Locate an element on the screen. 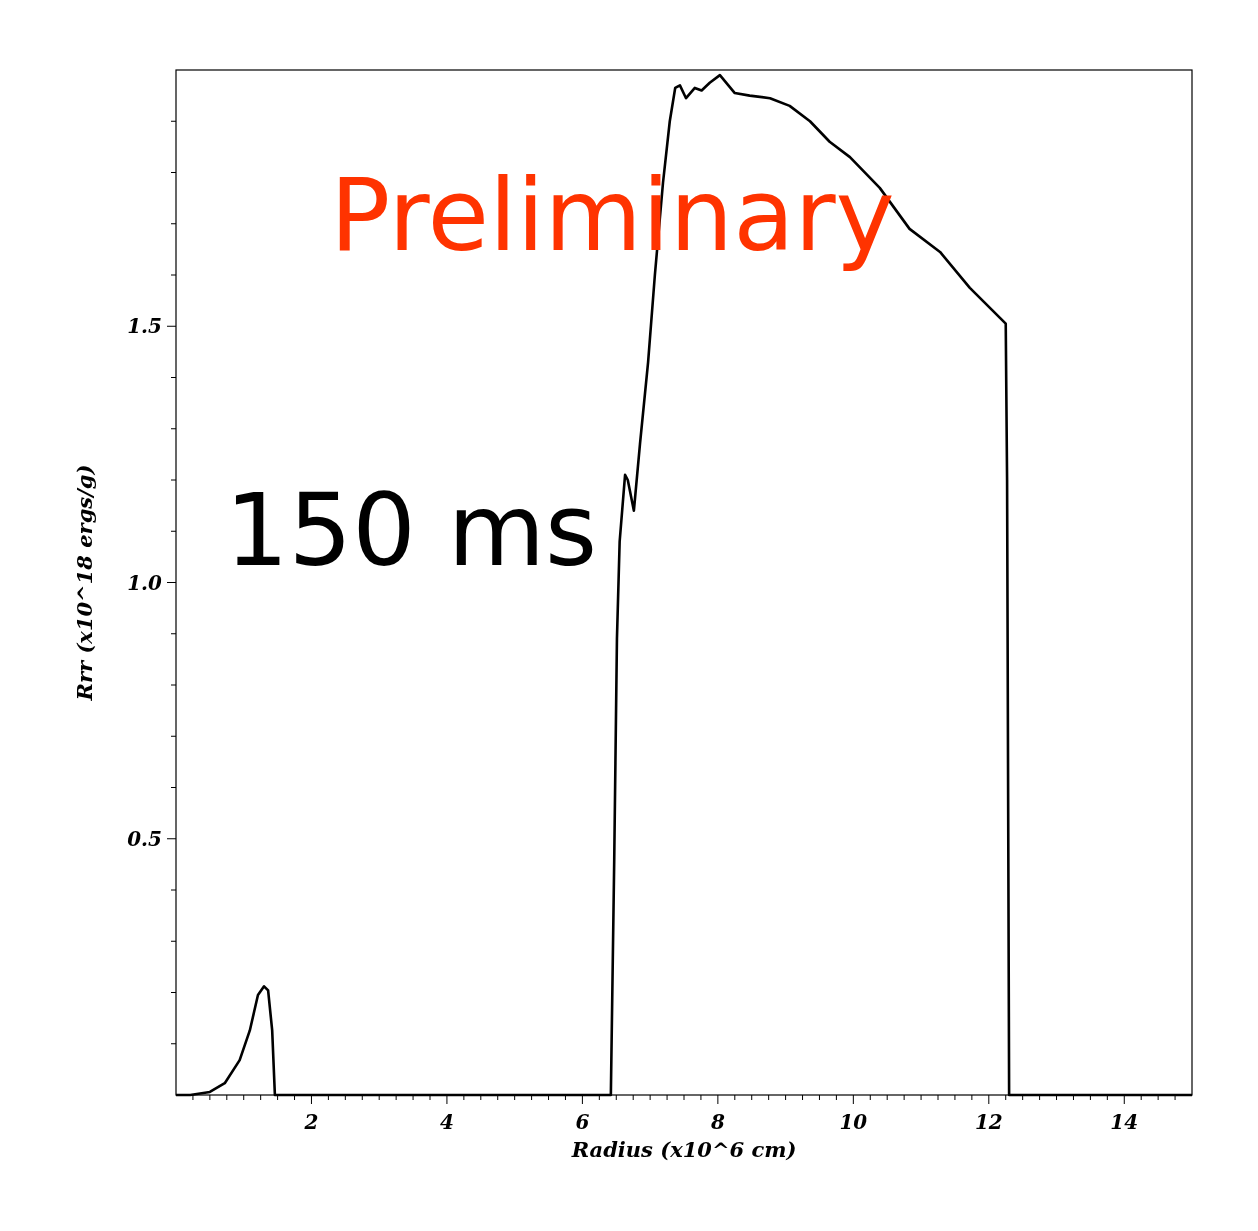 The image size is (1258, 1231). y-tick-label: 1.0 is located at coordinates (145, 582).